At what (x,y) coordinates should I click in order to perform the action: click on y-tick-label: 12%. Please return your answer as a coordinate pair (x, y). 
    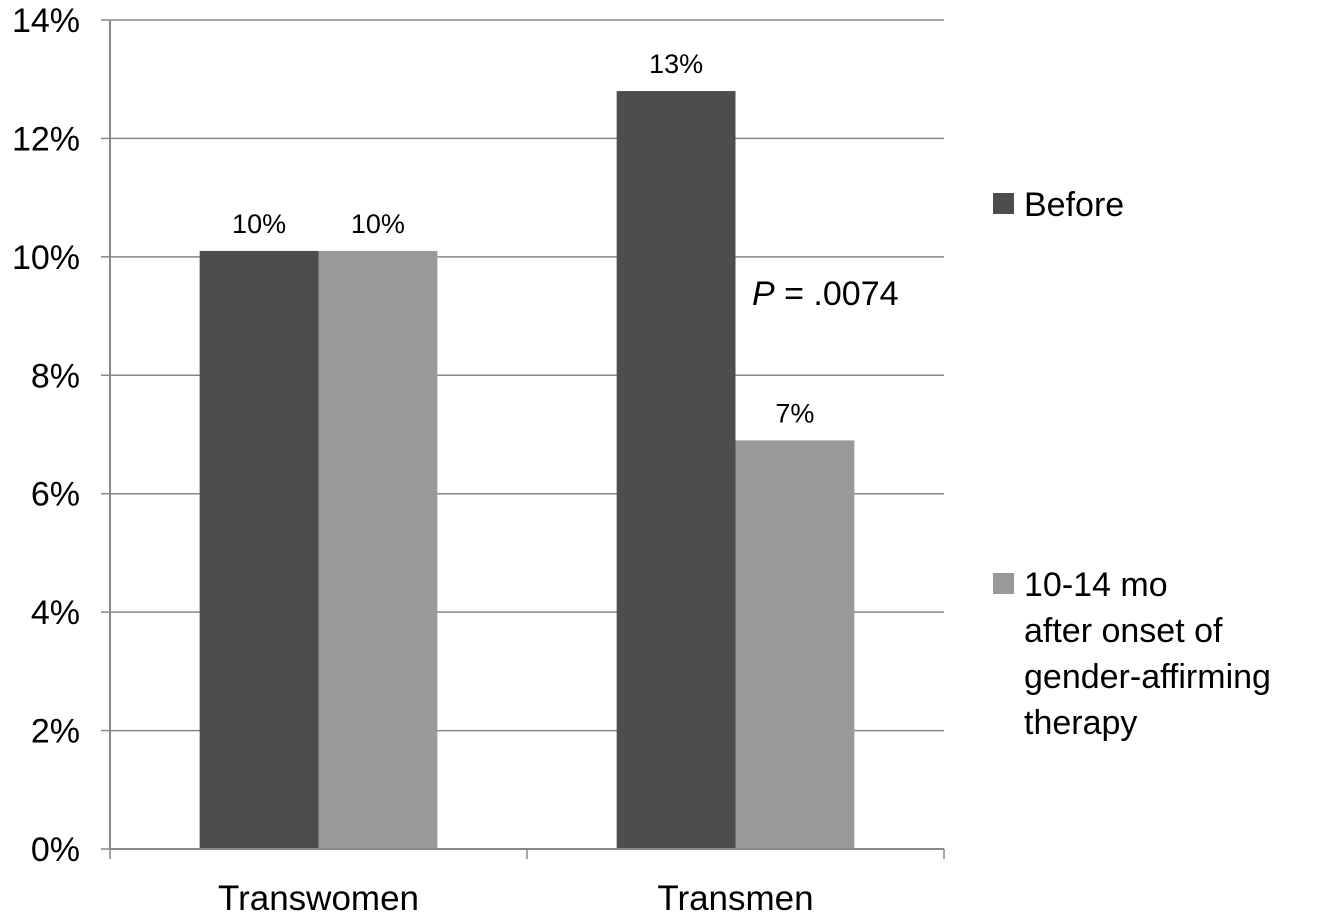
    Looking at the image, I should click on (46, 139).